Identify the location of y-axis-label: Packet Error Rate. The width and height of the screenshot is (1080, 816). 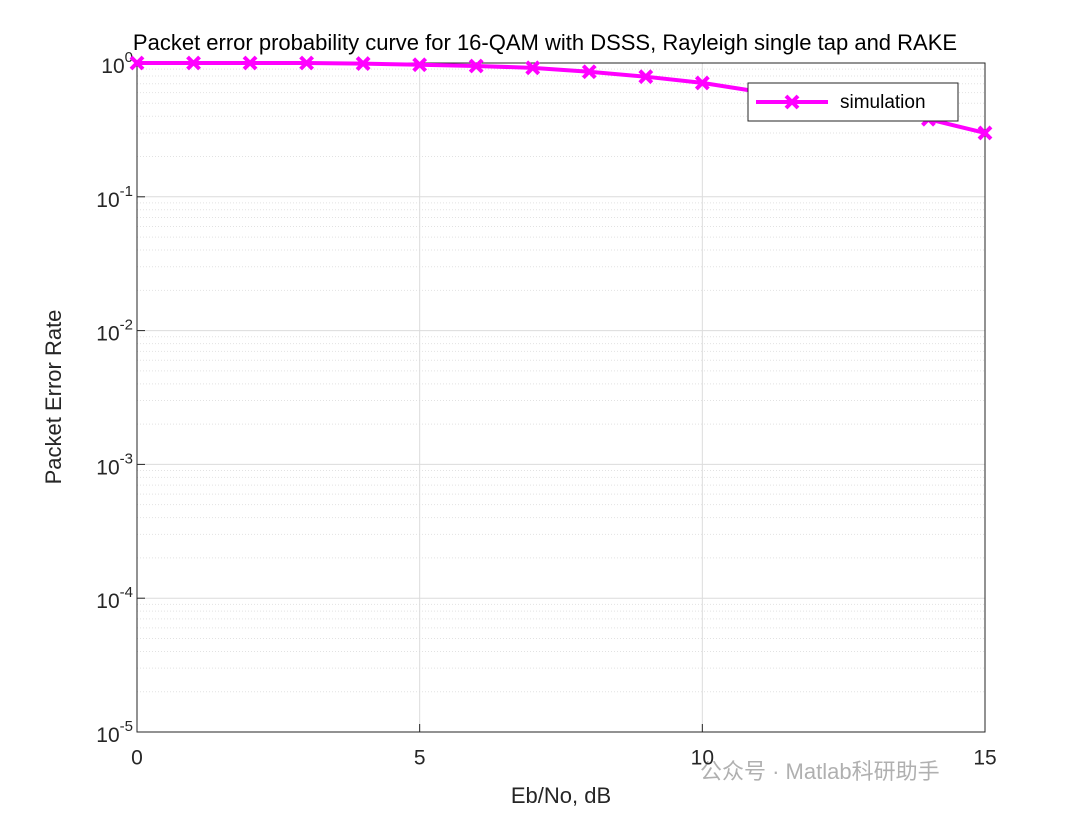
(53, 397).